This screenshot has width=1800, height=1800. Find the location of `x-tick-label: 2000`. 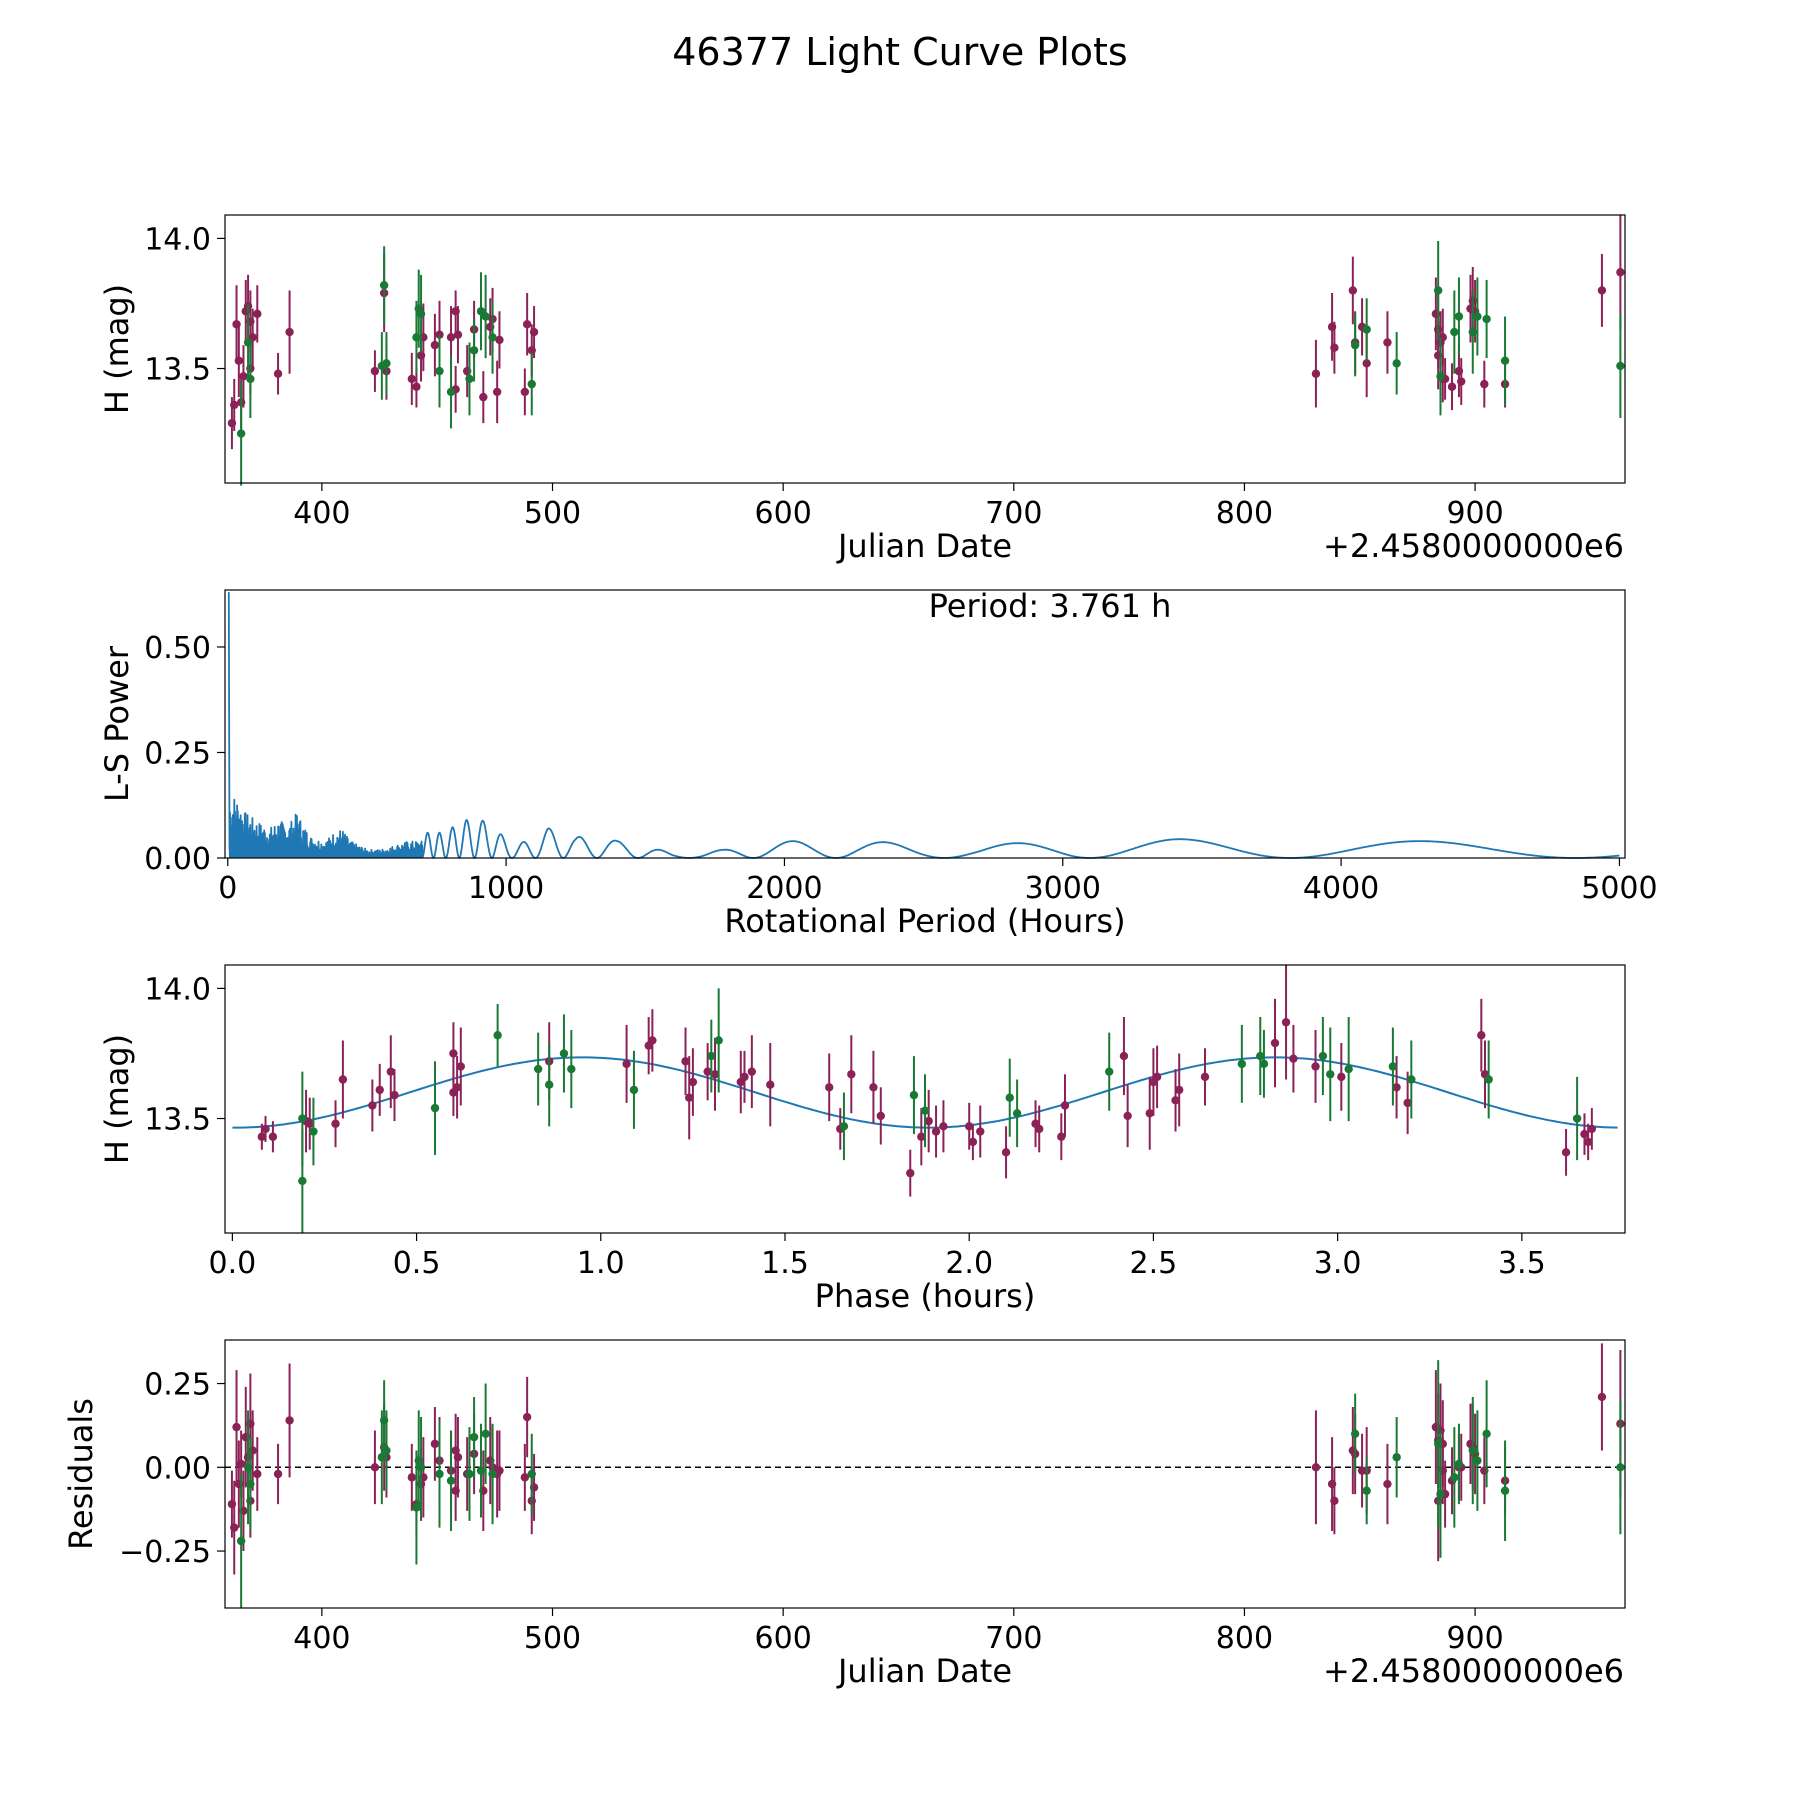

x-tick-label: 2000 is located at coordinates (784, 888).